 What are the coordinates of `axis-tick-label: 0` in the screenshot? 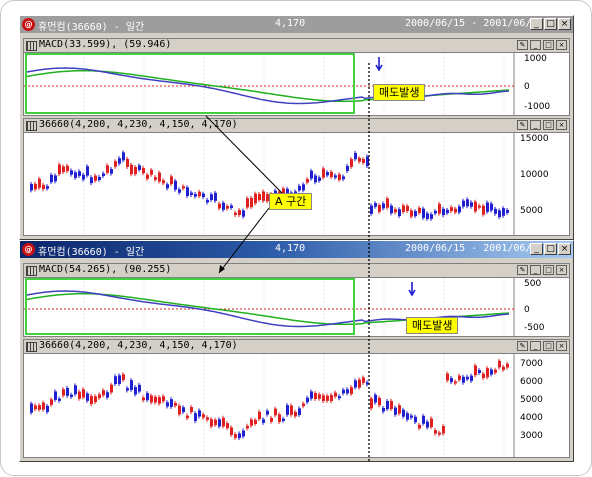 It's located at (527, 87).